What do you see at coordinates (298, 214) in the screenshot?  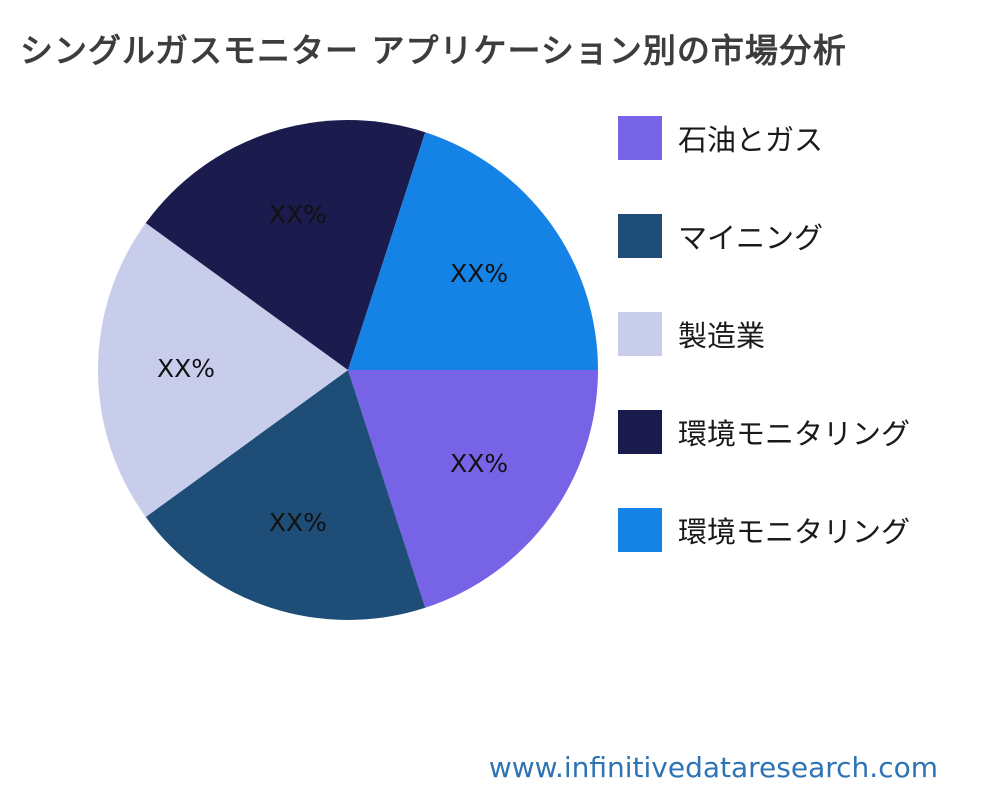 I see `pie-slice-label-3: XX%` at bounding box center [298, 214].